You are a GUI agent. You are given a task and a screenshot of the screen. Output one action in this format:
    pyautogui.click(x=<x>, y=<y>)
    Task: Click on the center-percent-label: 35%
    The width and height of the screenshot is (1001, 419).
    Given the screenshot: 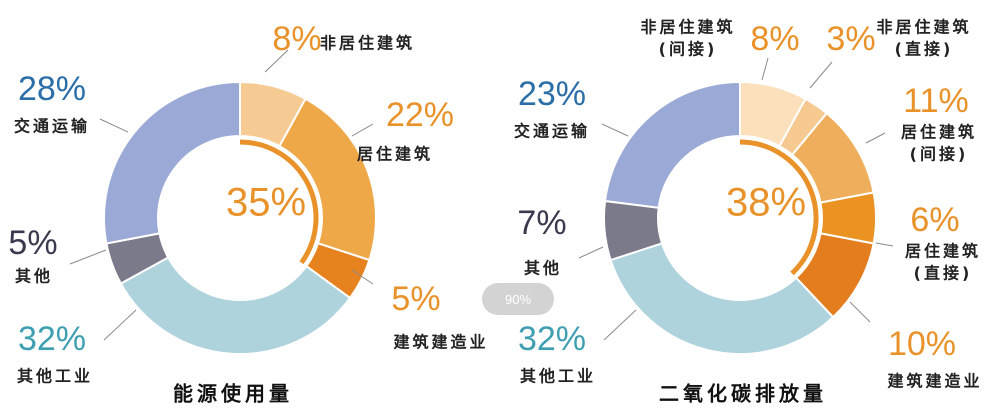 What is the action you would take?
    pyautogui.click(x=266, y=203)
    